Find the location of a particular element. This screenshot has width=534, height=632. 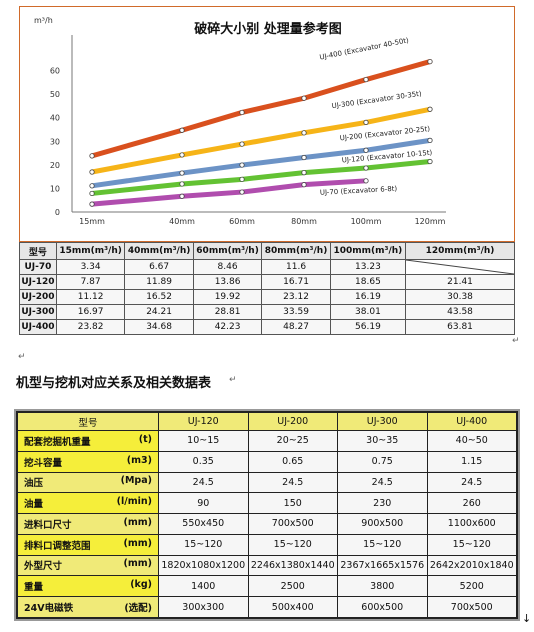

spec-table-header: 型号 UJ-120 UJ-200 UJ-300 UJ-400 is located at coordinates (267, 421).